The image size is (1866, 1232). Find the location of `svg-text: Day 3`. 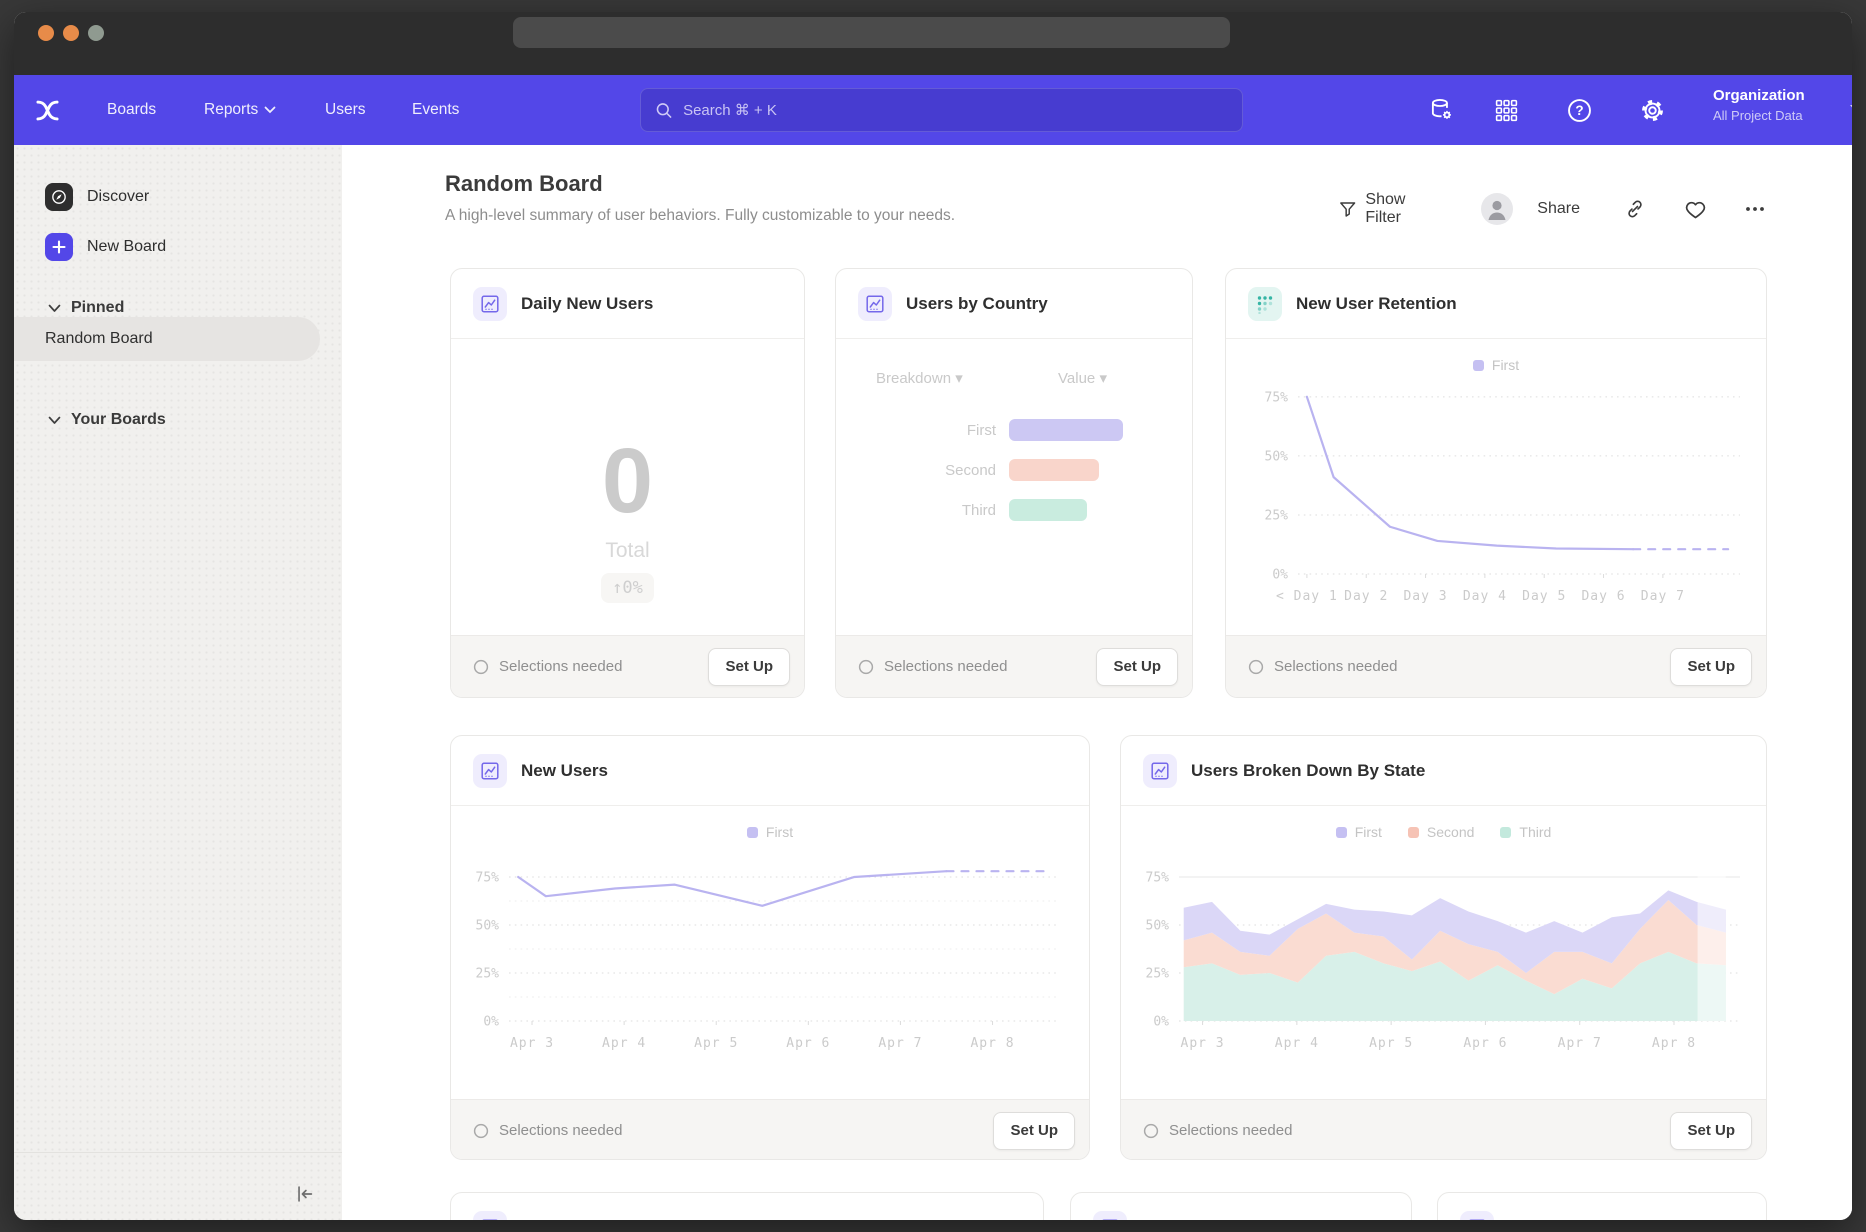

svg-text: Day 3 is located at coordinates (1425, 596).